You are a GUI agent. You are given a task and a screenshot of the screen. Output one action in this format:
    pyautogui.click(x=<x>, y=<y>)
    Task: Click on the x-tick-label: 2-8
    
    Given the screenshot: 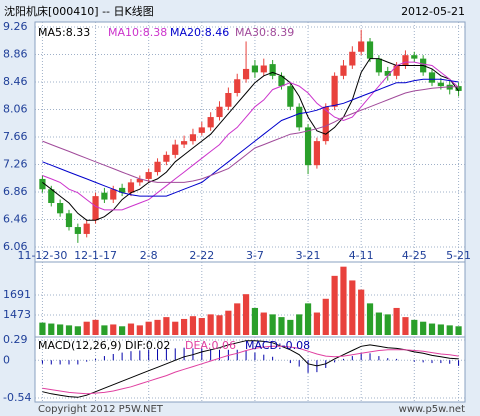 What is the action you would take?
    pyautogui.click(x=149, y=255)
    